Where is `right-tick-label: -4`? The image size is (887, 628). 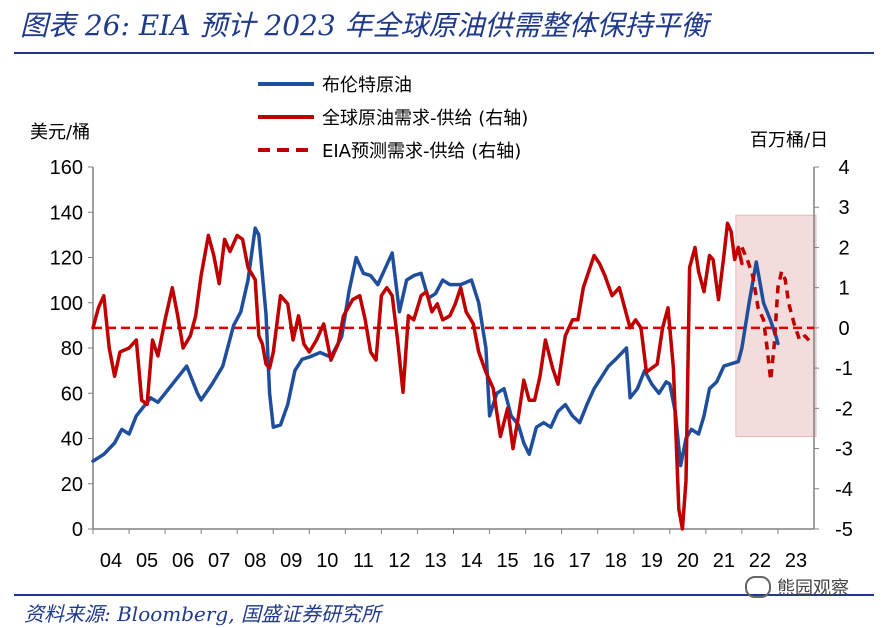
right-tick-label: -4 is located at coordinates (844, 490).